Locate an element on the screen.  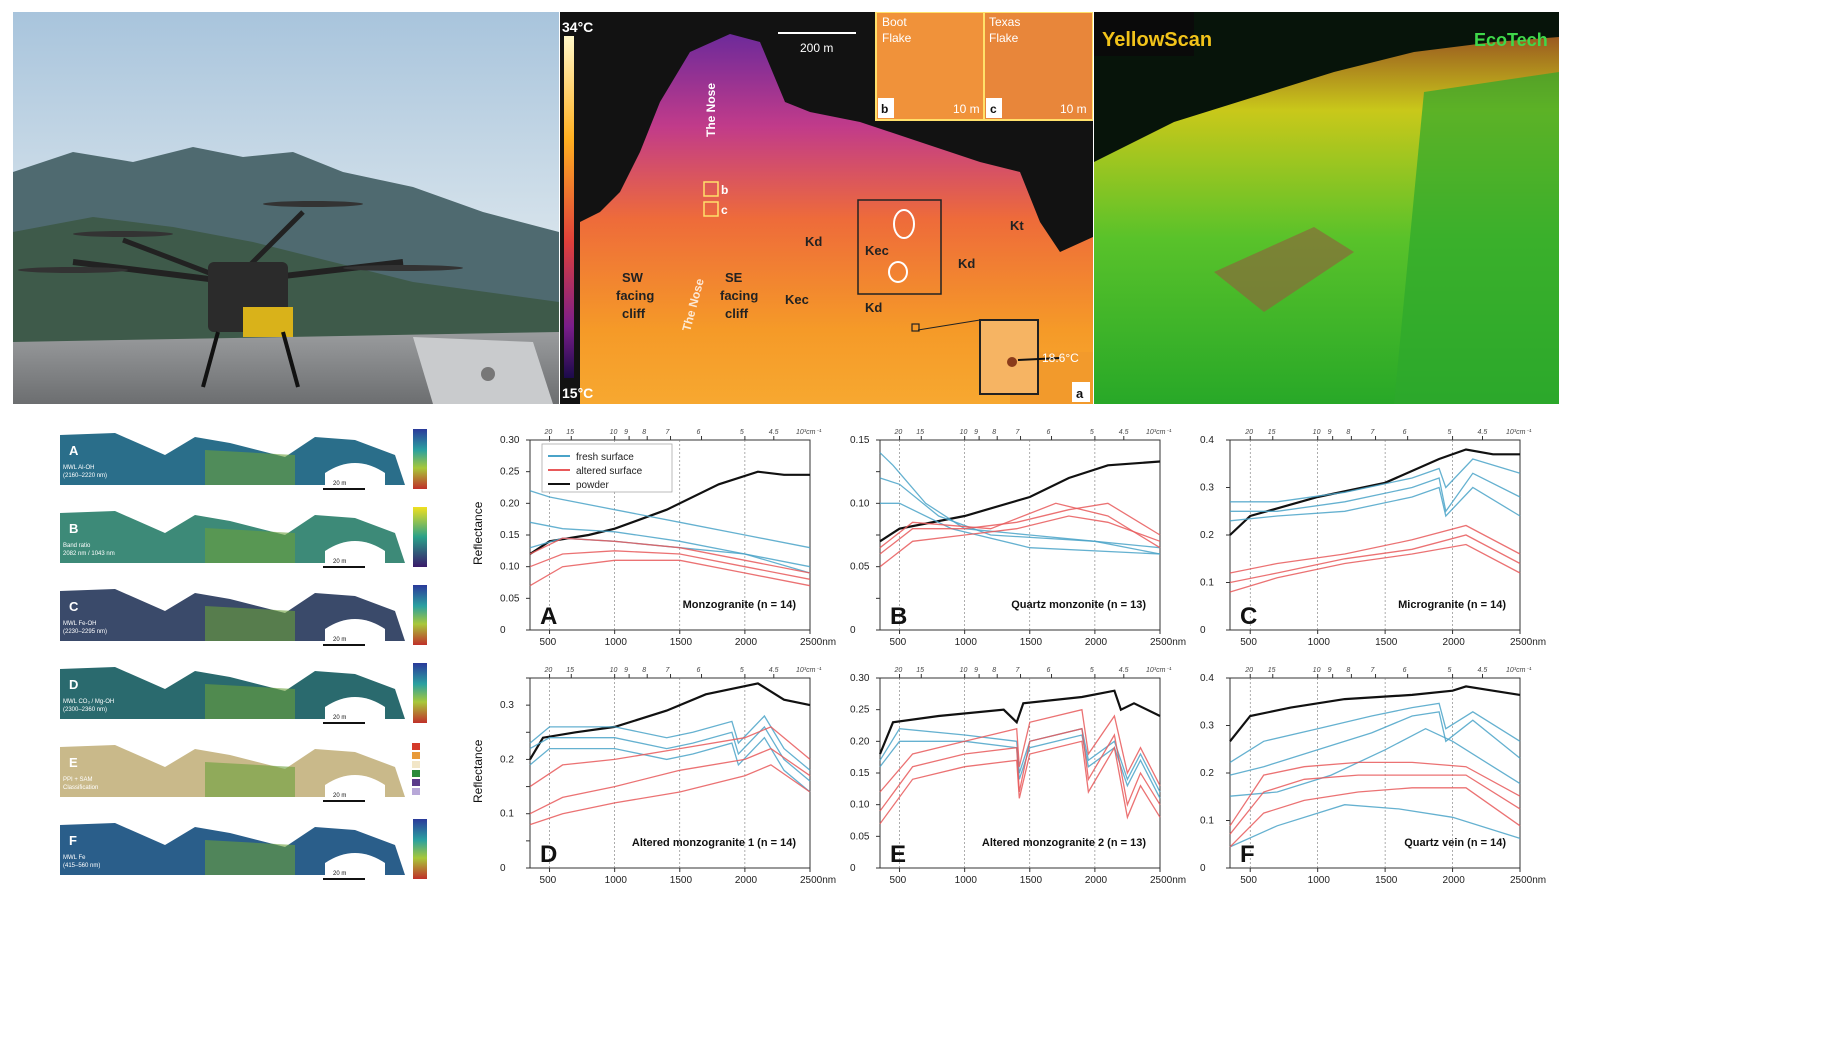
map-gap-a is located at coordinates (355, 474).